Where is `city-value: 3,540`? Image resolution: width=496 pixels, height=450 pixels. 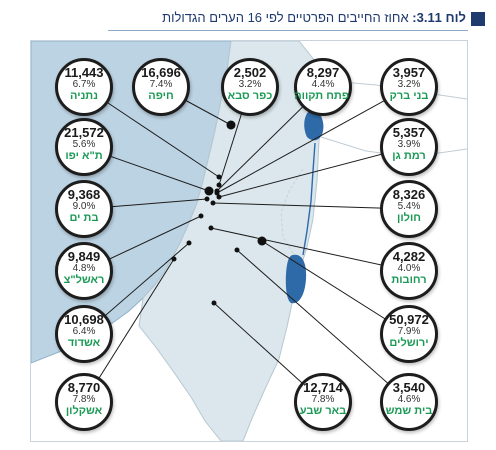
city-value: 3,540 is located at coordinates (409, 387).